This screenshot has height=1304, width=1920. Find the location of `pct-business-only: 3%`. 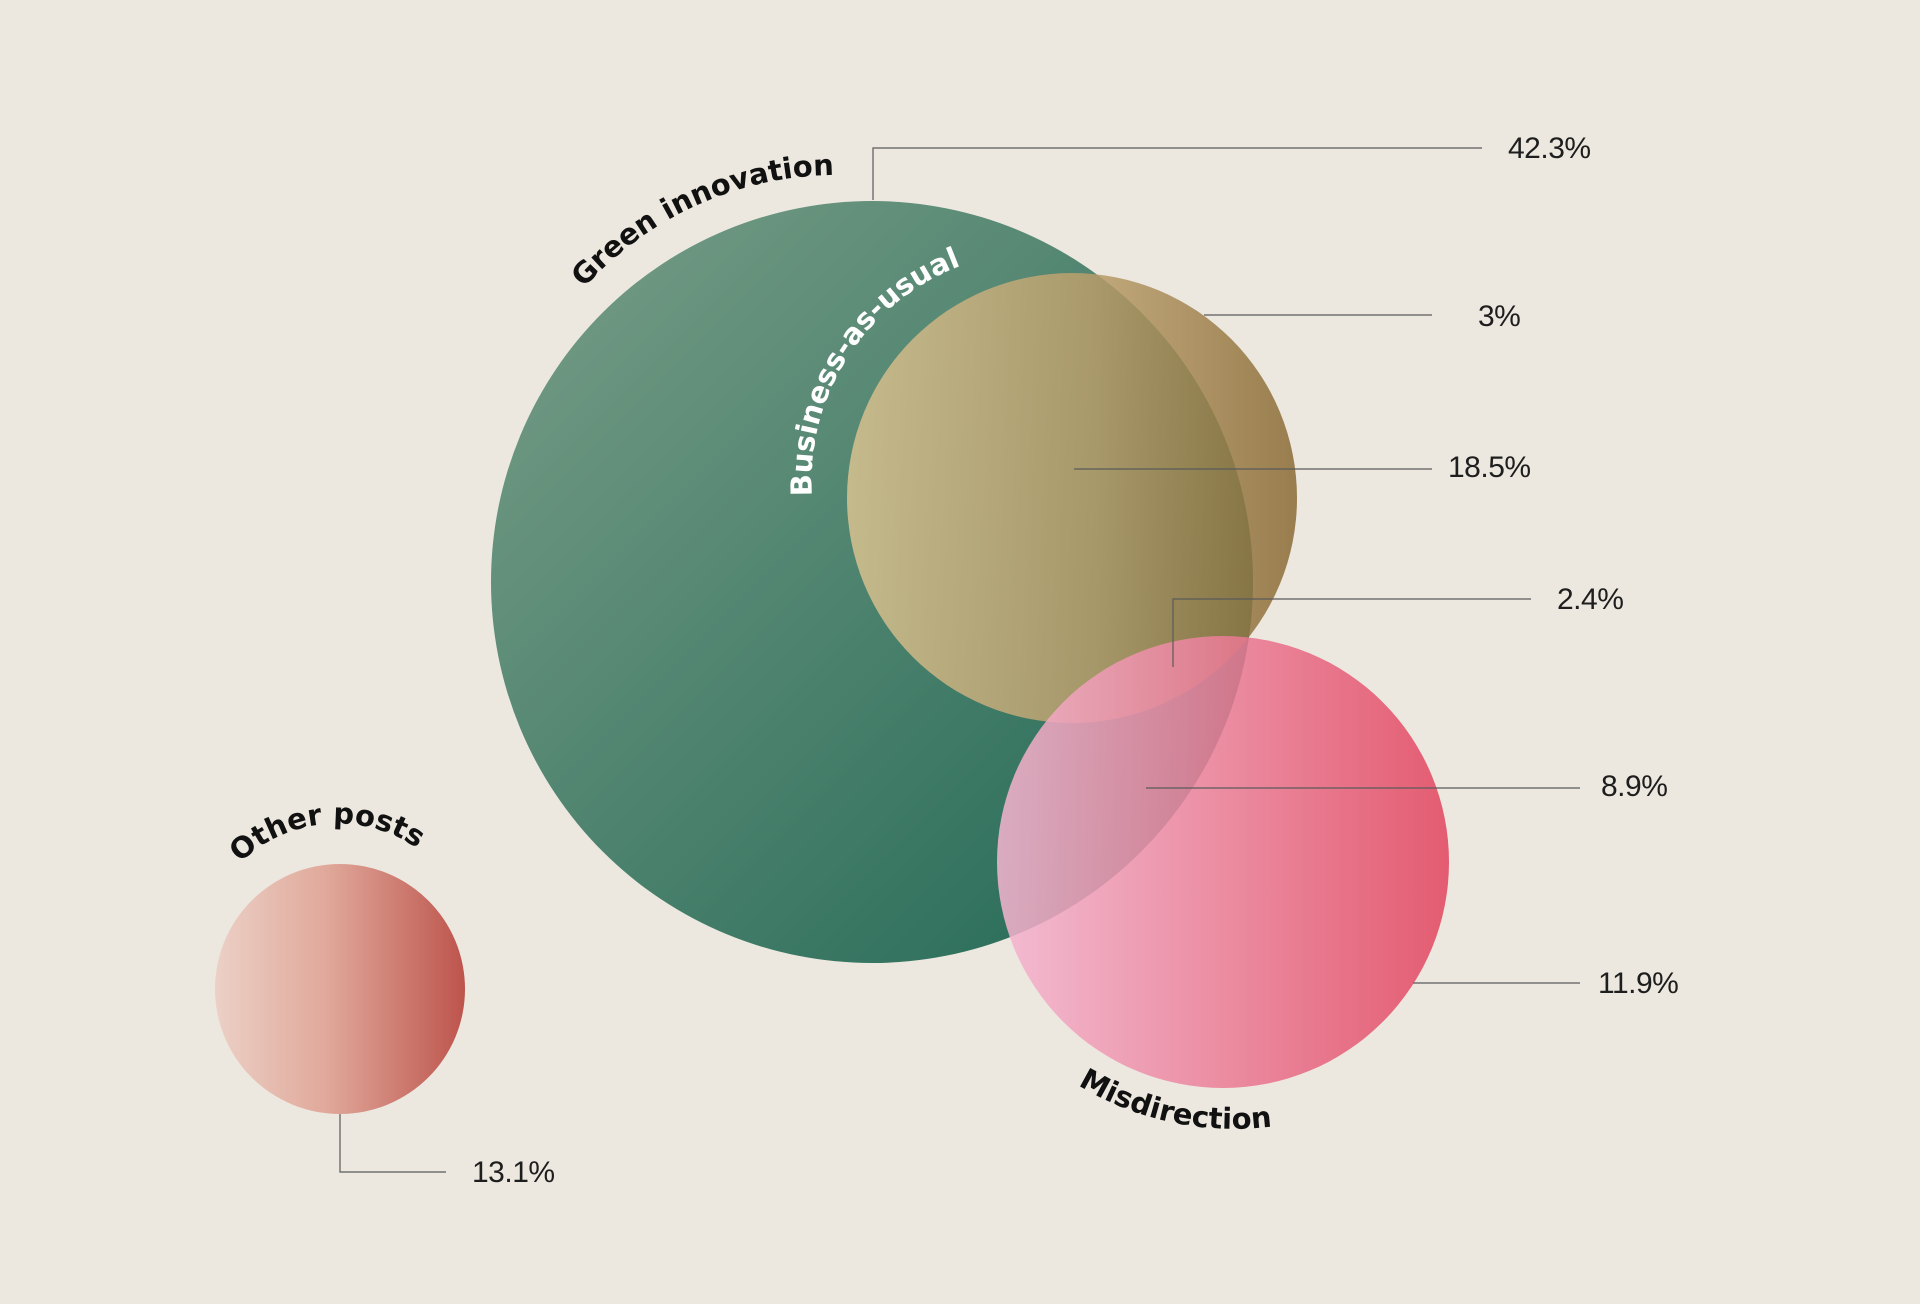

pct-business-only: 3% is located at coordinates (1499, 316).